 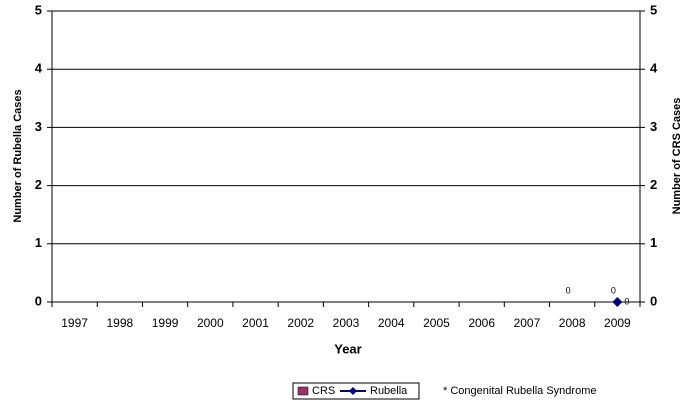 I want to click on legend-label: Rubella, so click(x=389, y=391).